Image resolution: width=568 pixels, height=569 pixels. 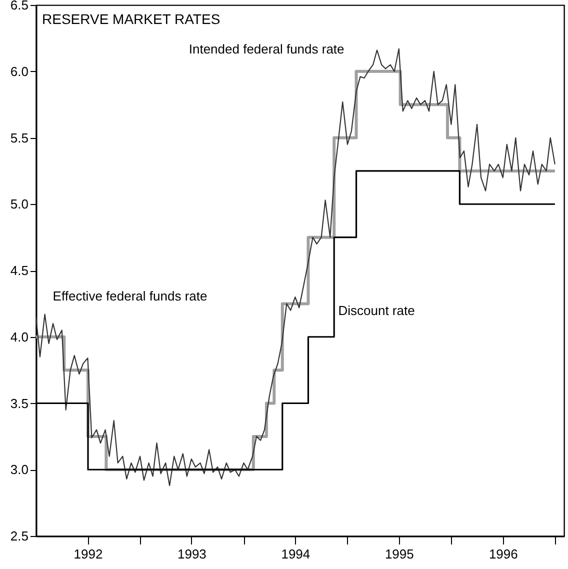 What do you see at coordinates (399, 554) in the screenshot?
I see `x-tick-label: 1995` at bounding box center [399, 554].